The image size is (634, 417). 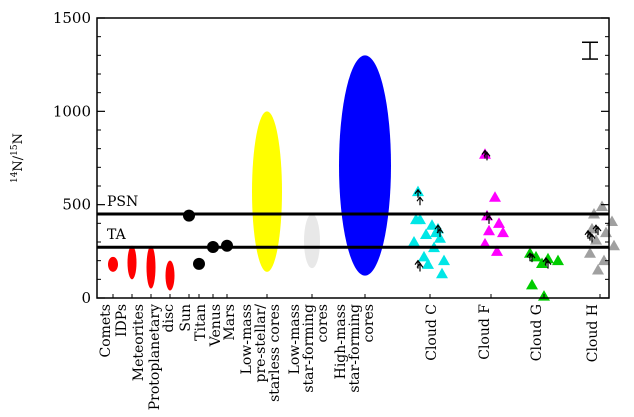 What do you see at coordinates (432, 332) in the screenshot?
I see `x-tick-label-cloud-c: Cloud C` at bounding box center [432, 332].